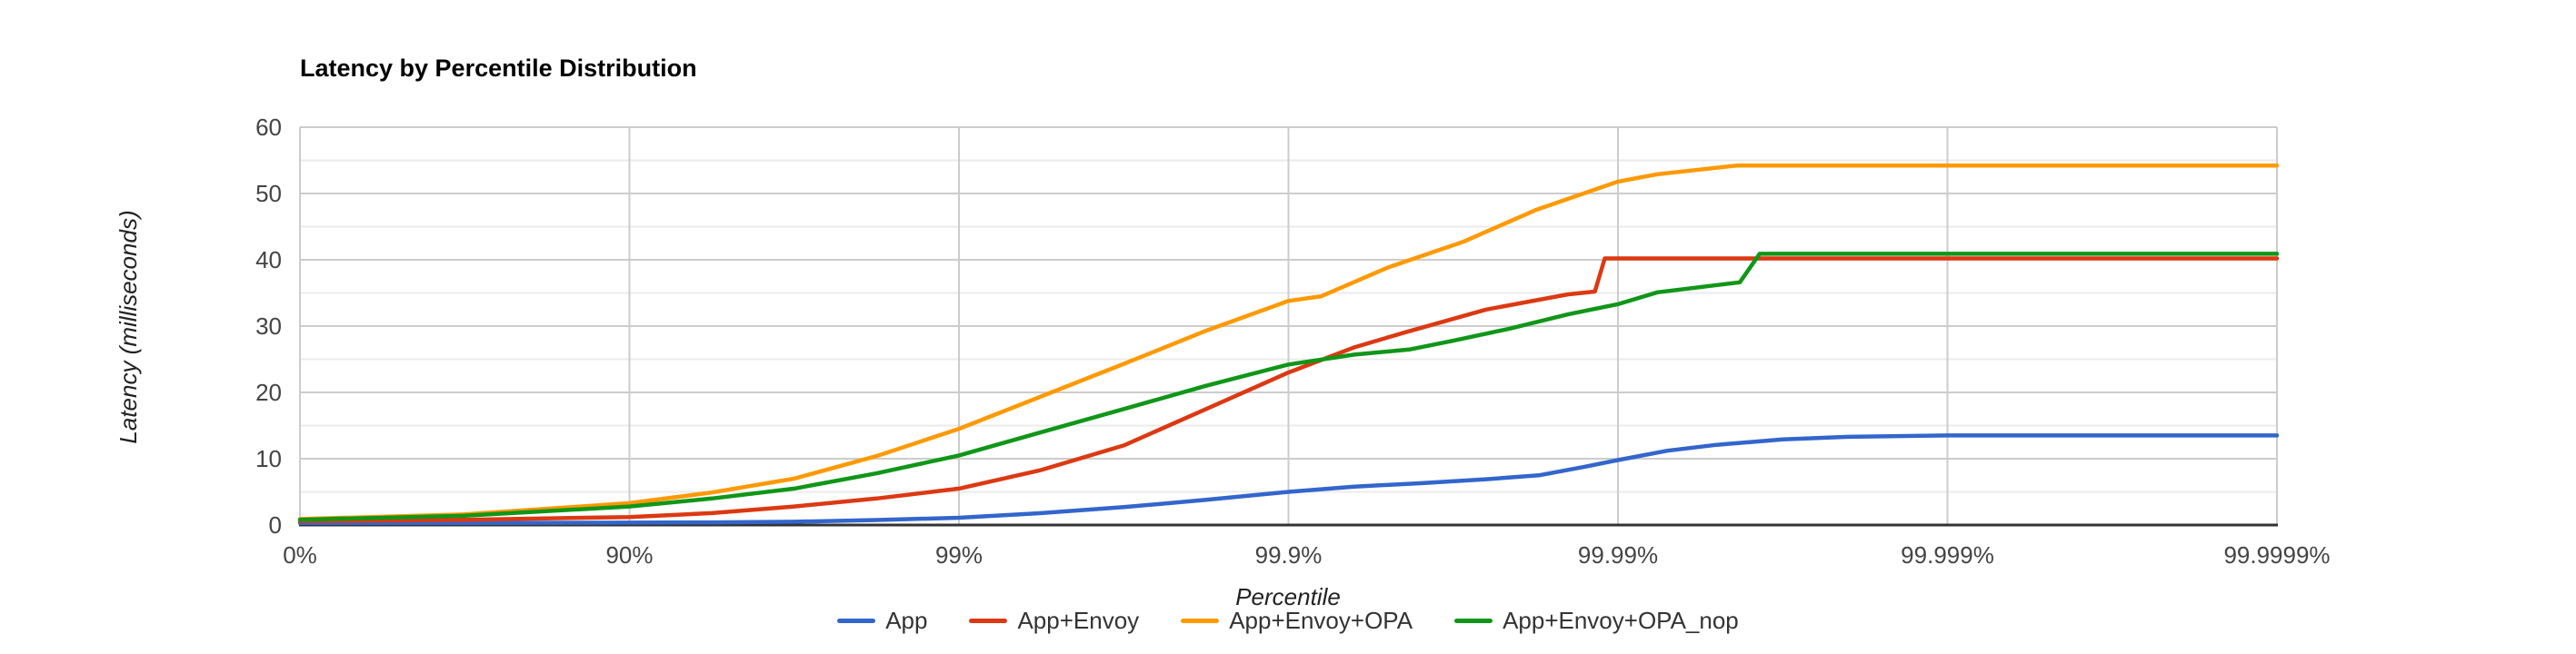 This screenshot has width=2576, height=654. I want to click on legend-label: App+Envoy+OPA, so click(1321, 621).